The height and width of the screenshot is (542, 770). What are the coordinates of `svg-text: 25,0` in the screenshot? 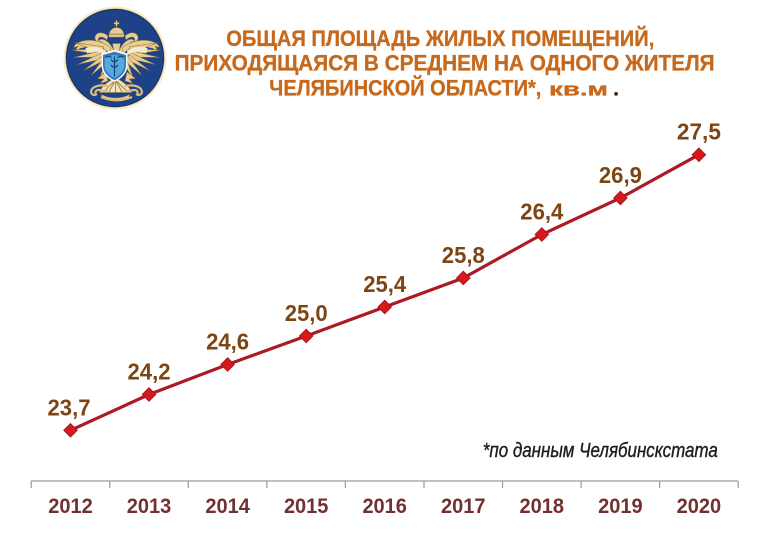 It's located at (306, 313).